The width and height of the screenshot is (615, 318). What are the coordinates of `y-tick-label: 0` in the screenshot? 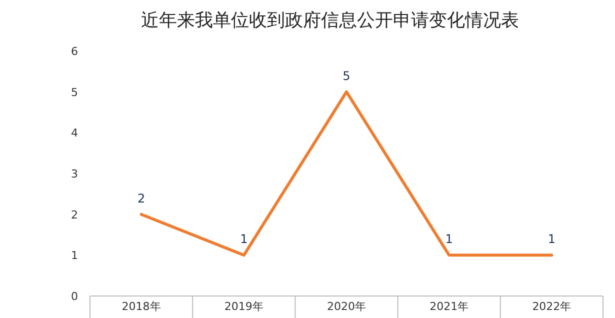 It's located at (74, 296).